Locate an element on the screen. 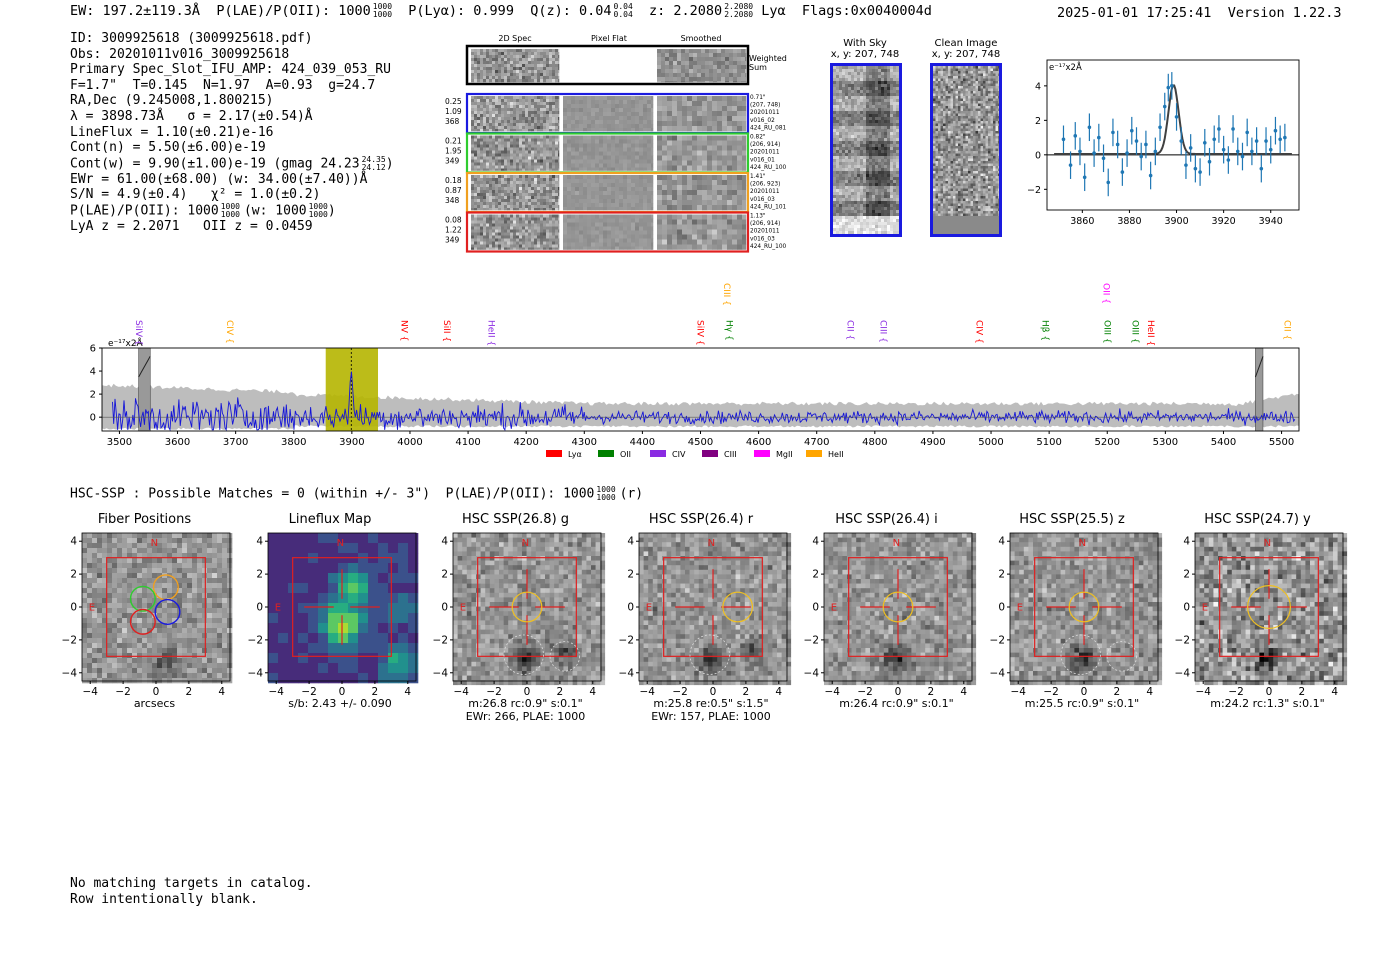 The image size is (1400, 953). row-right-stat: 424_RU_101 is located at coordinates (768, 207).